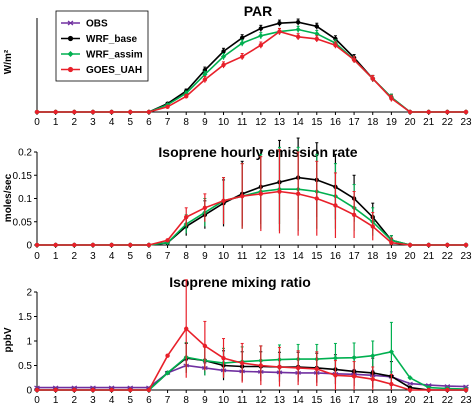 The image size is (474, 404). I want to click on y-tick-label: 0.2, so click(25, 153).